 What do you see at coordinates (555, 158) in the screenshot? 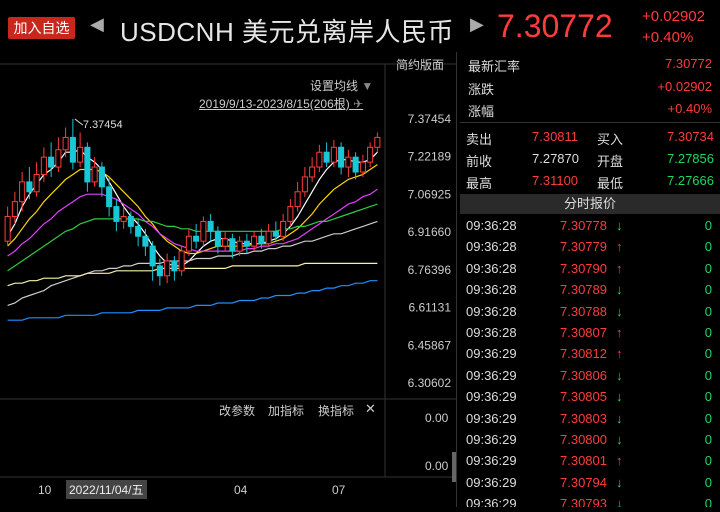
I see `prev-close-value: 7.27870` at bounding box center [555, 158].